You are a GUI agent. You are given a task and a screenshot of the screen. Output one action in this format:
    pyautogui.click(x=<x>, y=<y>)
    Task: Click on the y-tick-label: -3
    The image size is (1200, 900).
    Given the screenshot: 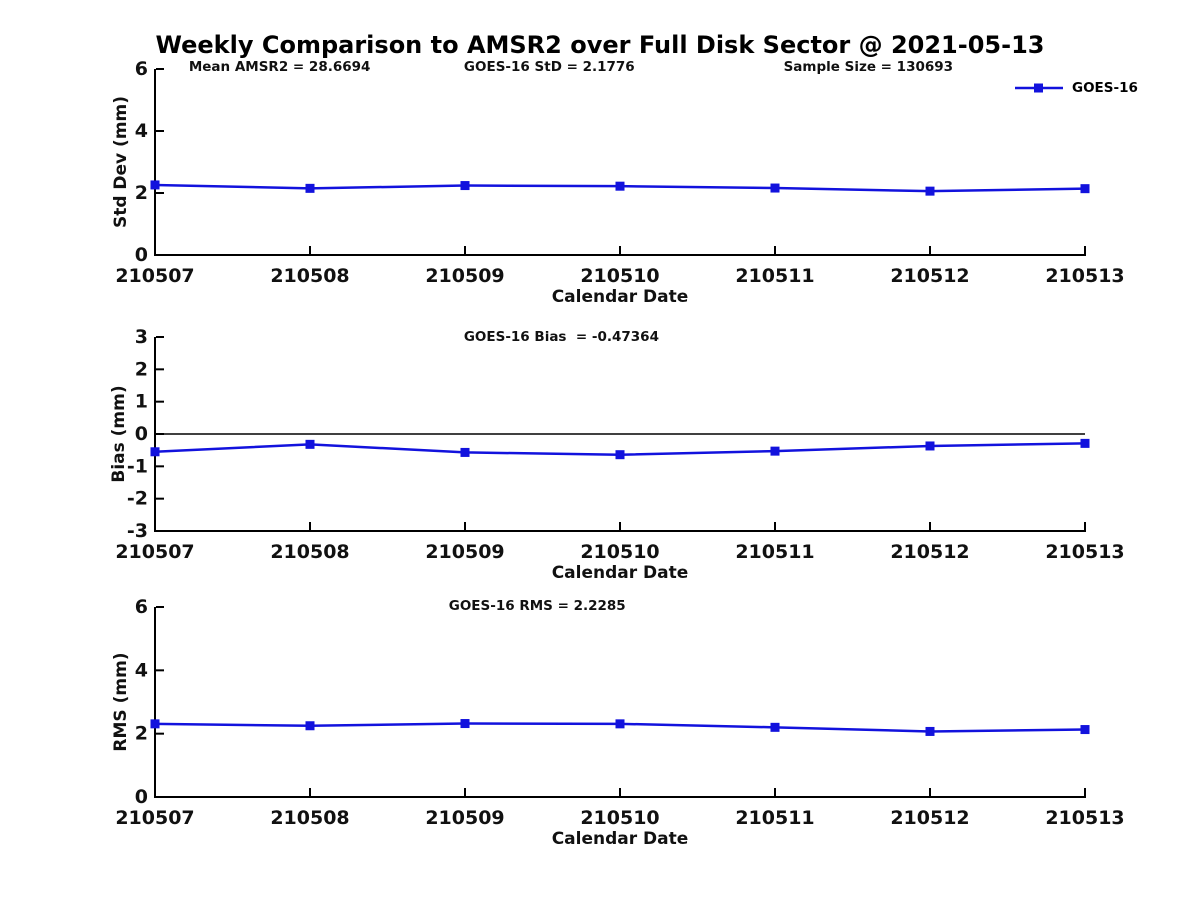 What is the action you would take?
    pyautogui.click(x=137, y=531)
    